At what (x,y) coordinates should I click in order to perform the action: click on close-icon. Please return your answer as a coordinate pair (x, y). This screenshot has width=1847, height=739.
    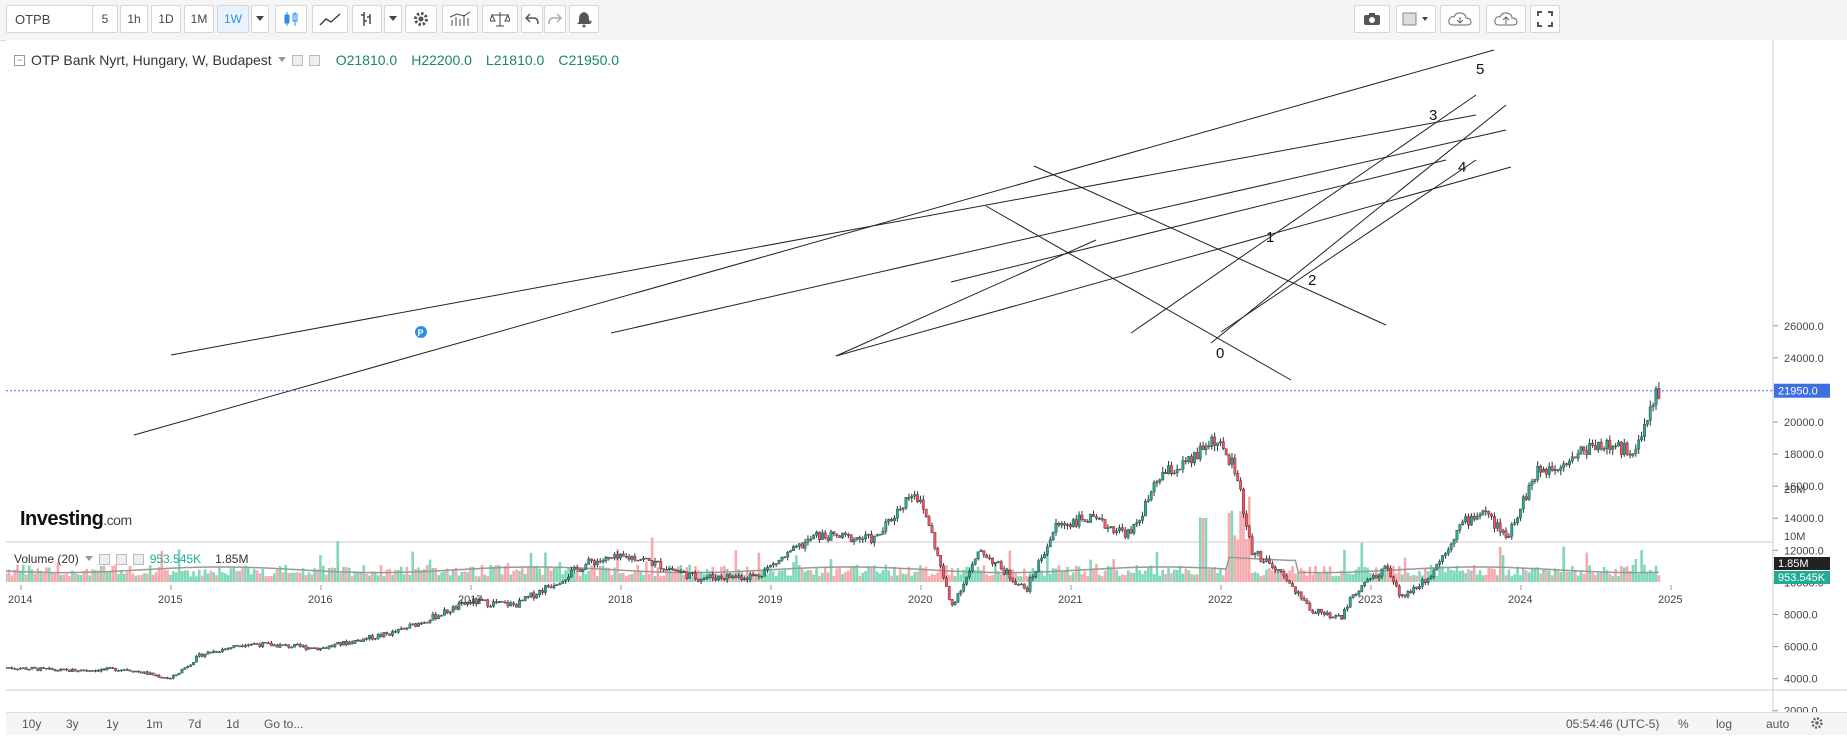
    Looking at the image, I should click on (138, 559).